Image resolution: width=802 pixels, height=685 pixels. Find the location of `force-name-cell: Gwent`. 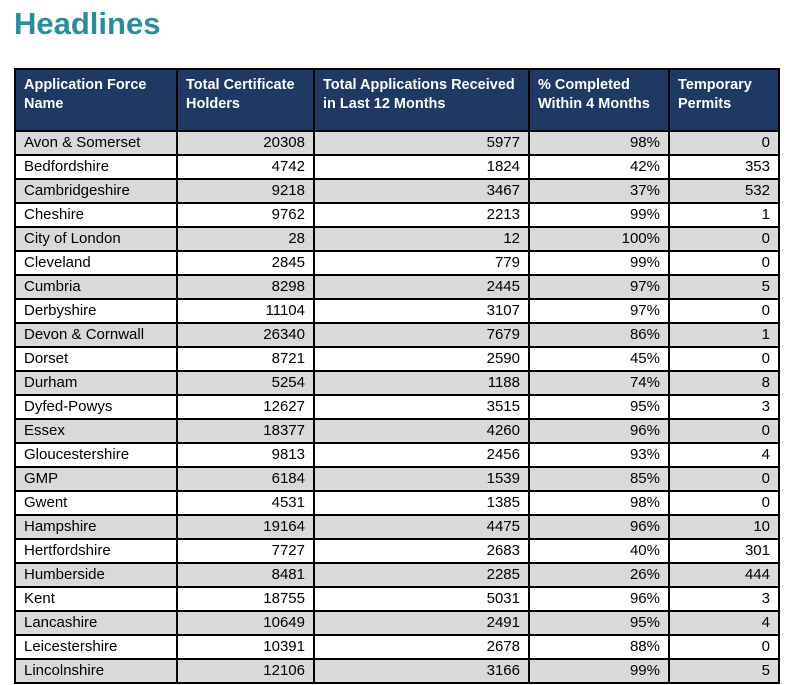

force-name-cell: Gwent is located at coordinates (96, 502).